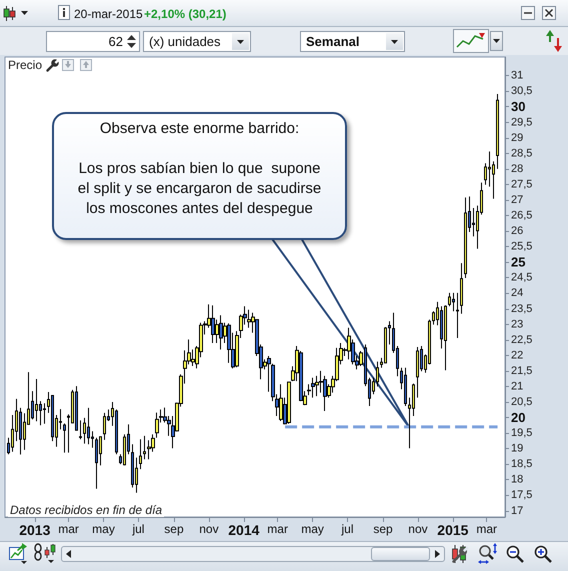 The width and height of the screenshot is (568, 571). What do you see at coordinates (25, 65) in the screenshot?
I see `annotation: Precio` at bounding box center [25, 65].